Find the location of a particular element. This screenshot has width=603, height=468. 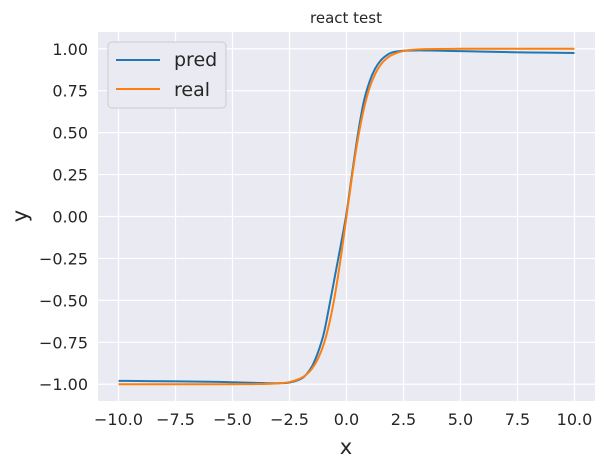

x-tick-label: 0.0 is located at coordinates (346, 419).